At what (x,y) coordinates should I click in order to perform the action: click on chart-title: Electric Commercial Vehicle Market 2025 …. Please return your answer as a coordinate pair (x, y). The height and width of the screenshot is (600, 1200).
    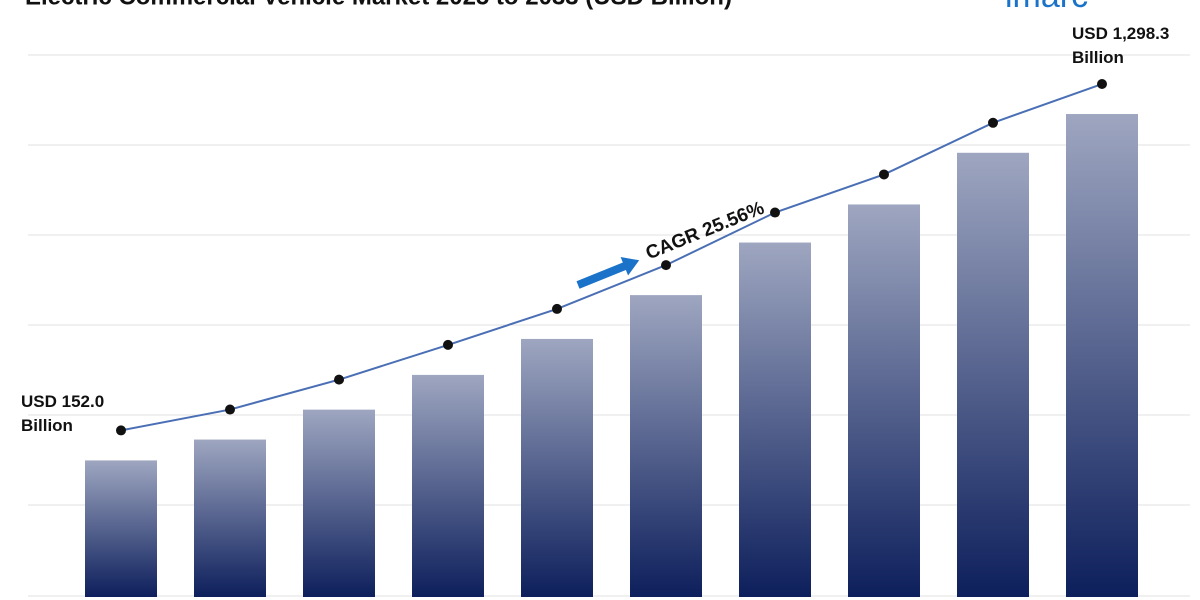
    Looking at the image, I should click on (378, 5).